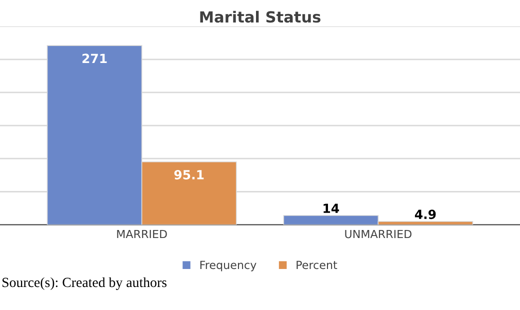 This screenshot has width=520, height=310. Describe the element at coordinates (84, 283) in the screenshot. I see `source-note: Source(s): Created by authors` at that location.